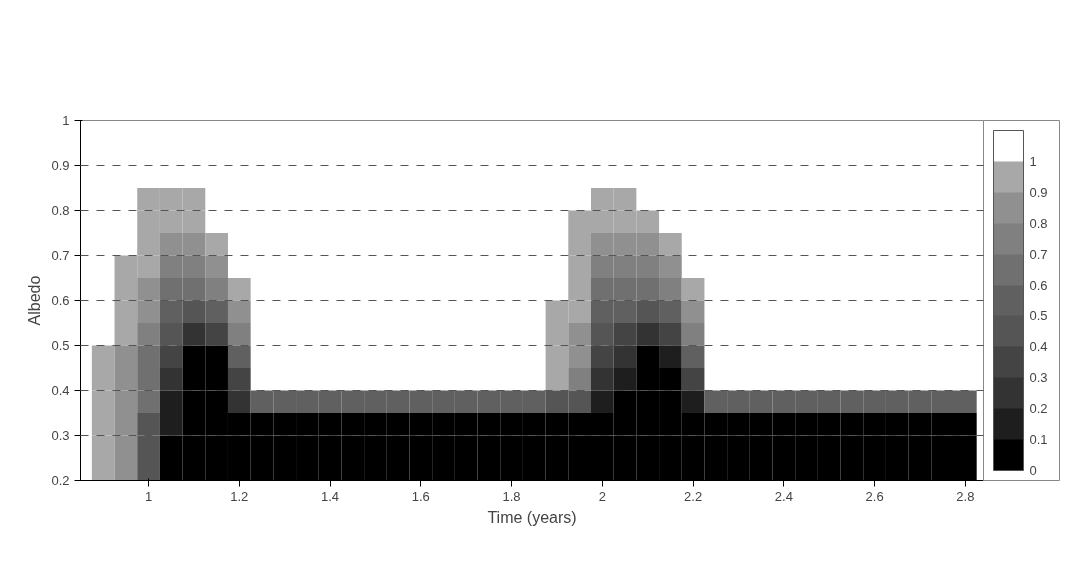 The image size is (1075, 585). What do you see at coordinates (1038, 192) in the screenshot?
I see `color-bar-label: 0.9` at bounding box center [1038, 192].